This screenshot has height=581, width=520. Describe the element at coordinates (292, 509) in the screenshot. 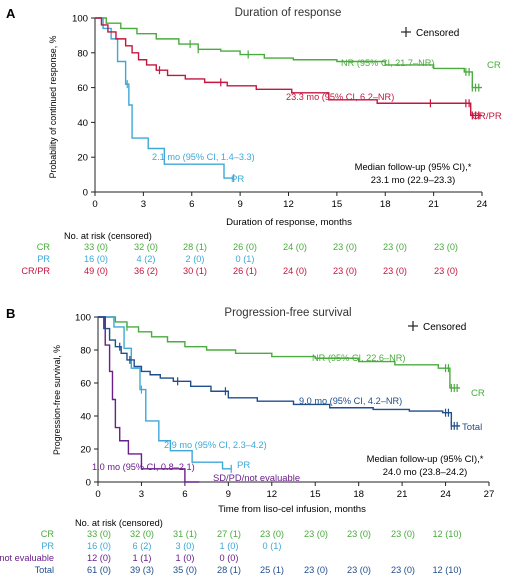

I see `panel-b-x-label: Time from liso-cel infusion, months` at that location.